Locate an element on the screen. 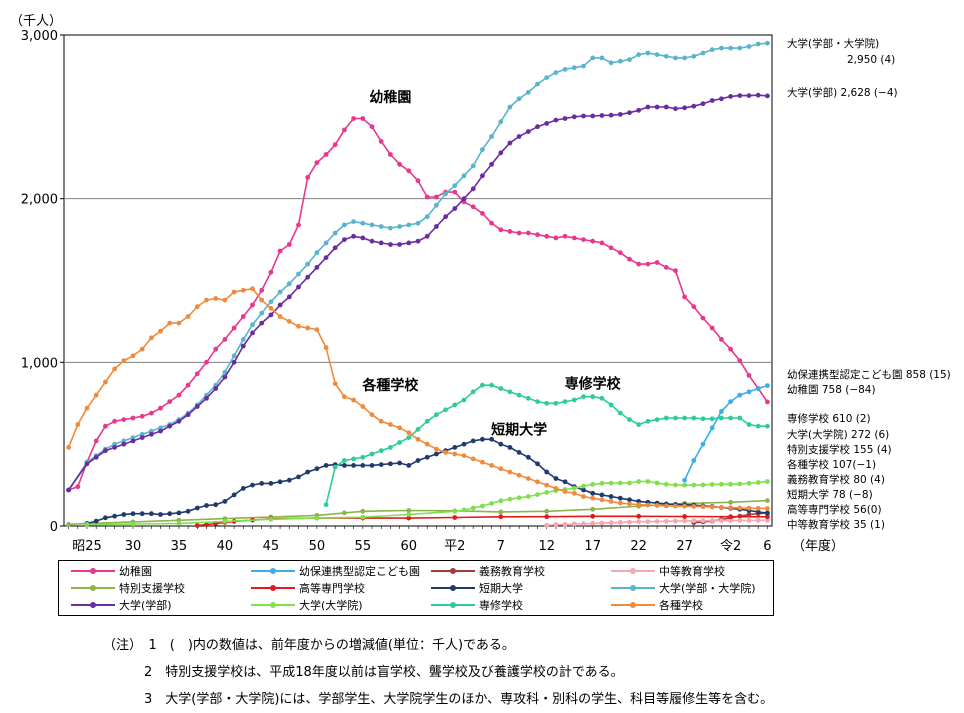  x-tick-label: 35 is located at coordinates (179, 546).